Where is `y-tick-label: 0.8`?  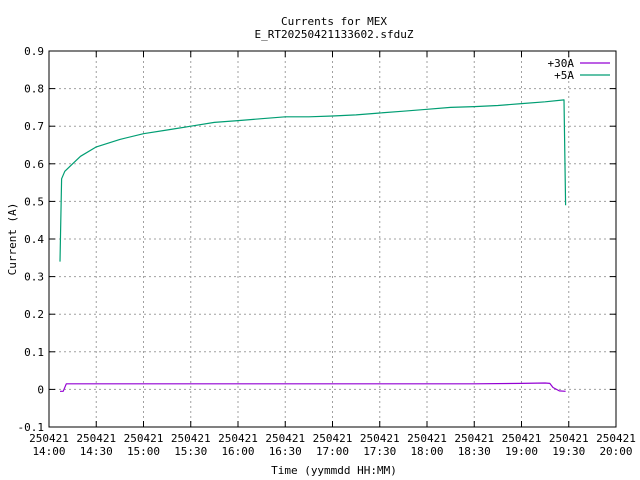 y-tick-label: 0.8 is located at coordinates (34, 89).